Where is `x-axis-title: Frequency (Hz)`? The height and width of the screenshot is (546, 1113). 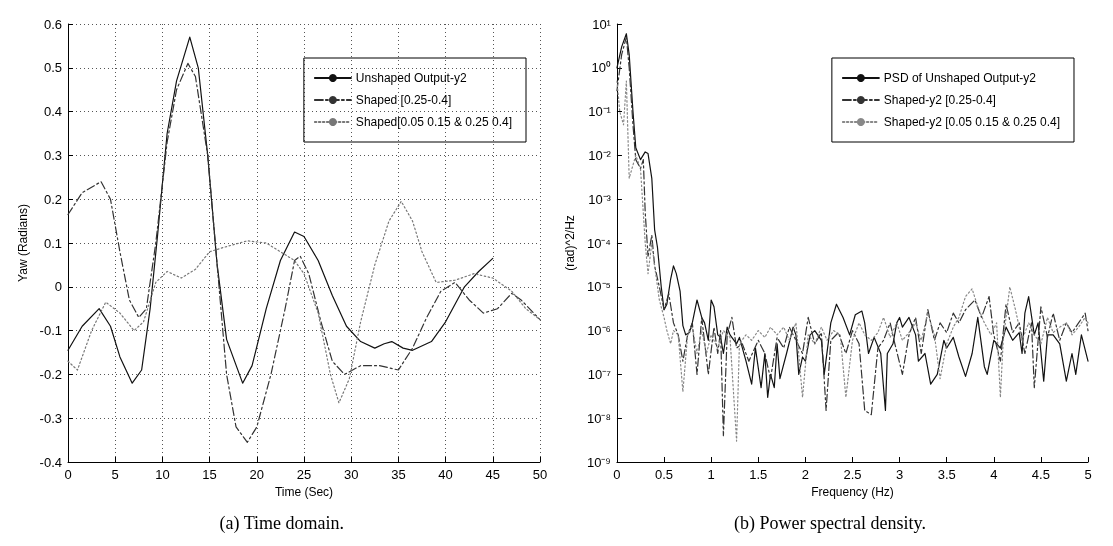
x-axis-title: Frequency (Hz) is located at coordinates (852, 491).